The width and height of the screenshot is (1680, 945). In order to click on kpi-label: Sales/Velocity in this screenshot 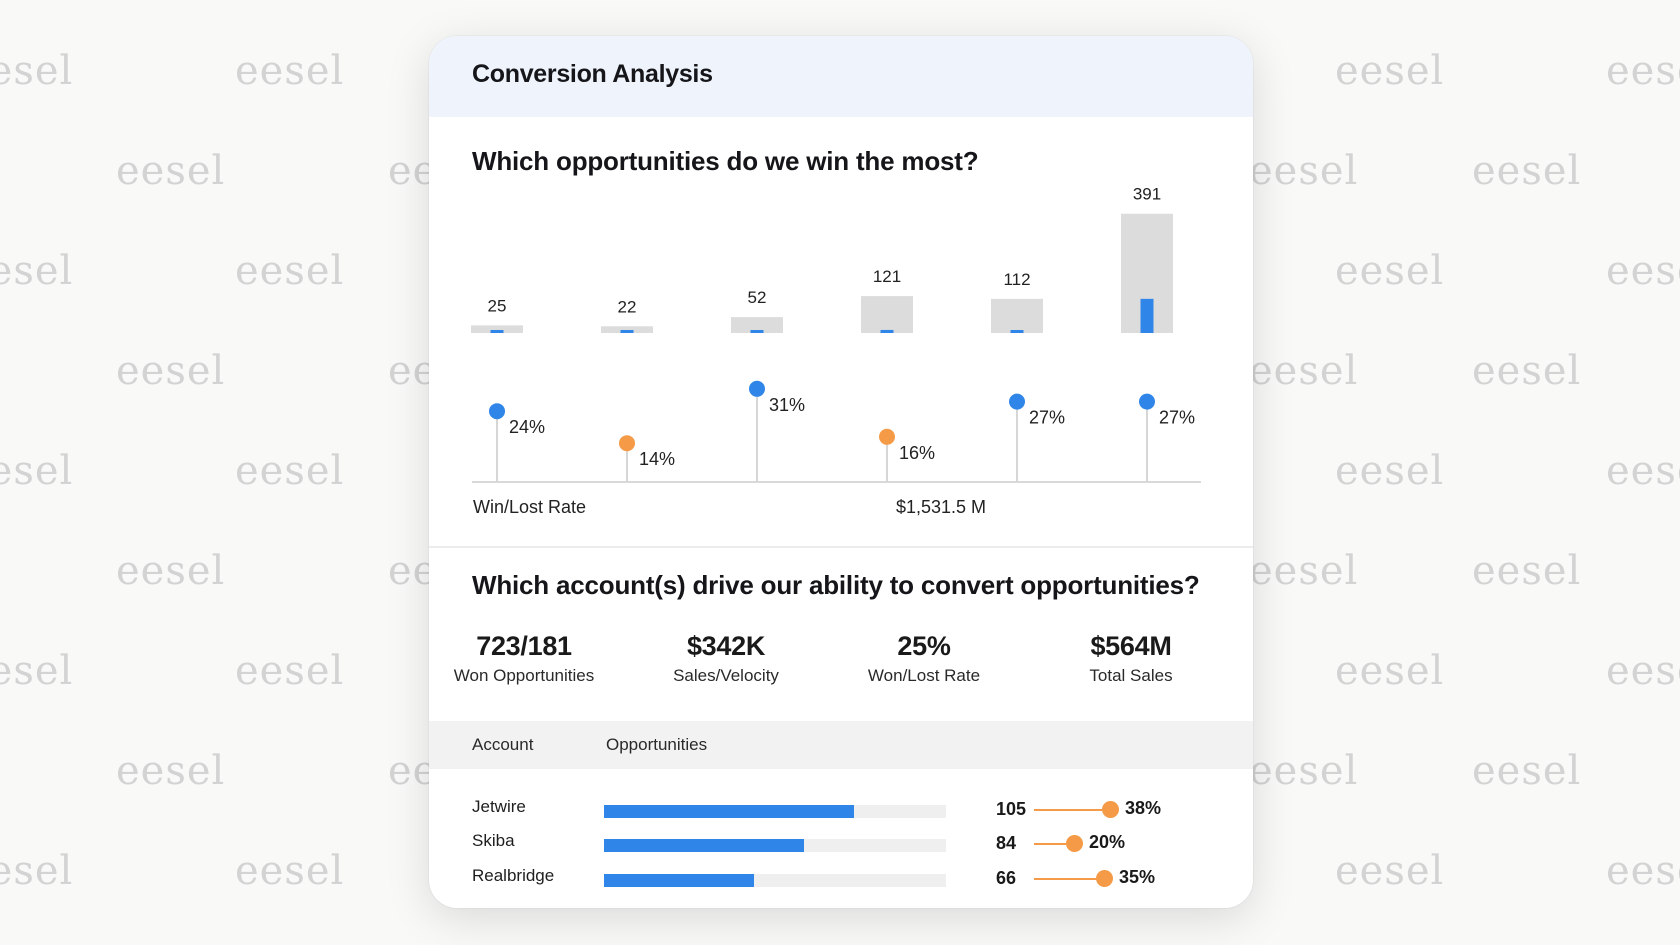, I will do `click(726, 675)`.